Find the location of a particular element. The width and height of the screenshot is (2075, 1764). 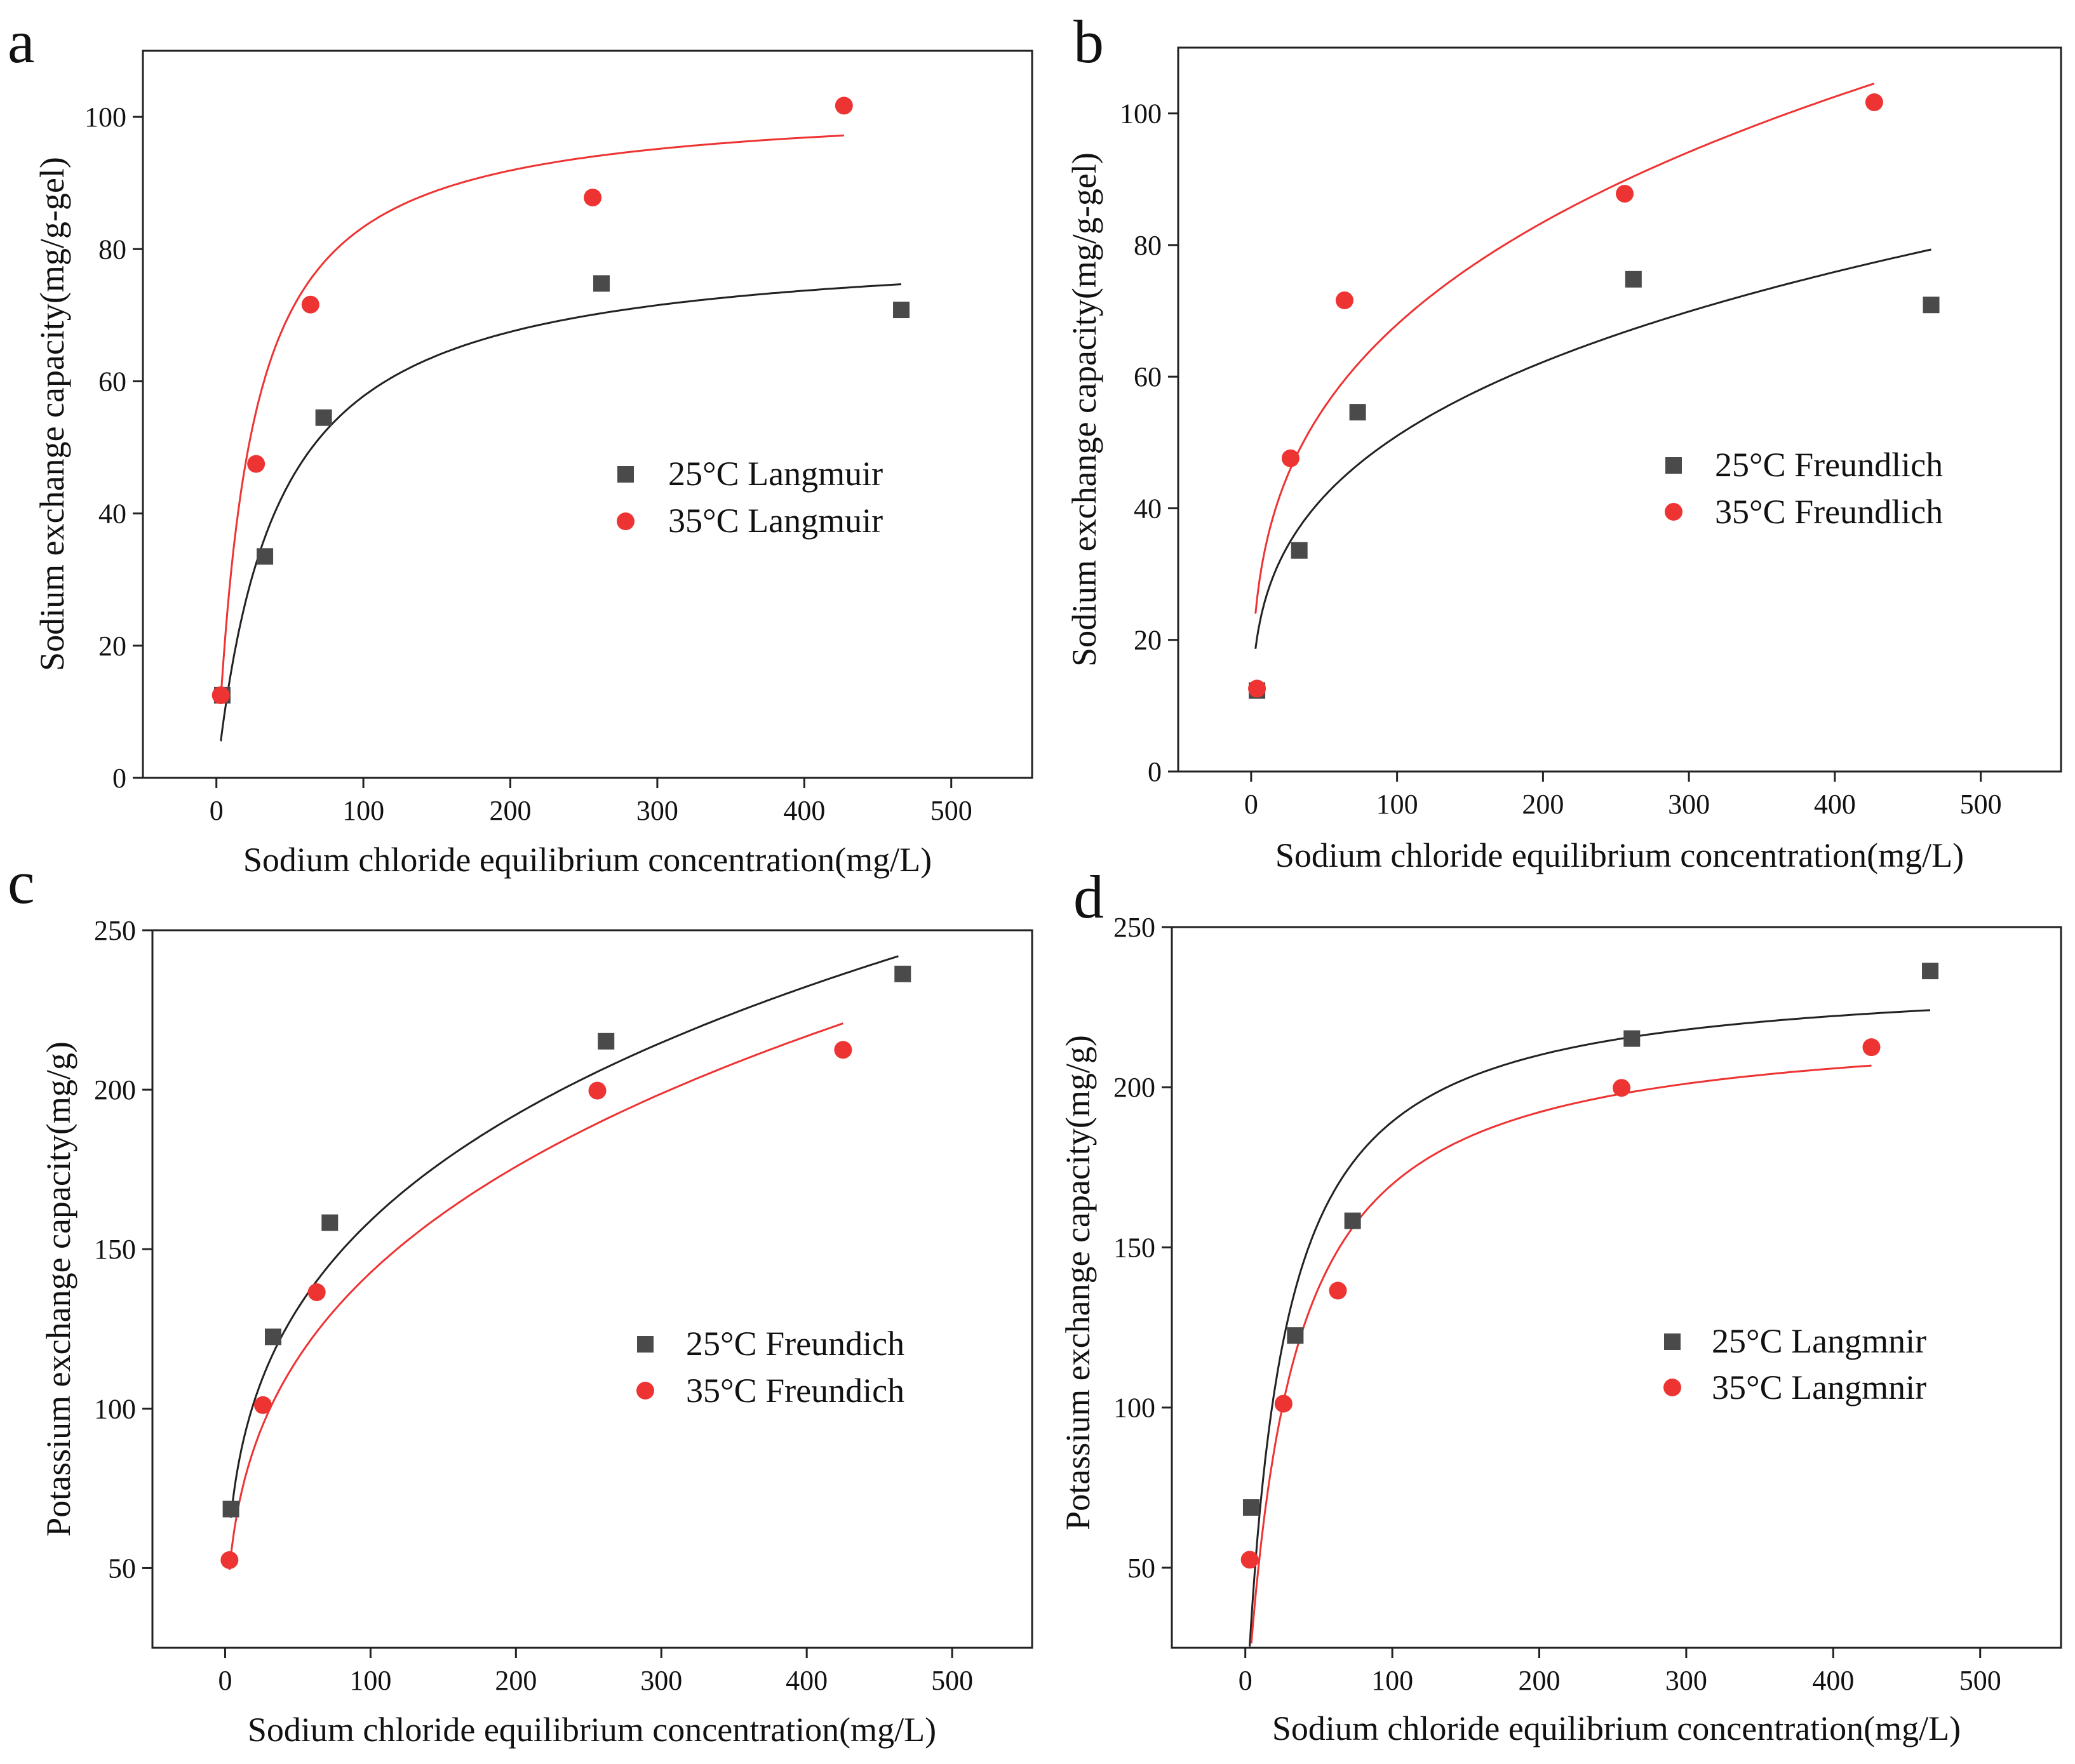

y-tick-label: 150 is located at coordinates (1134, 1247).